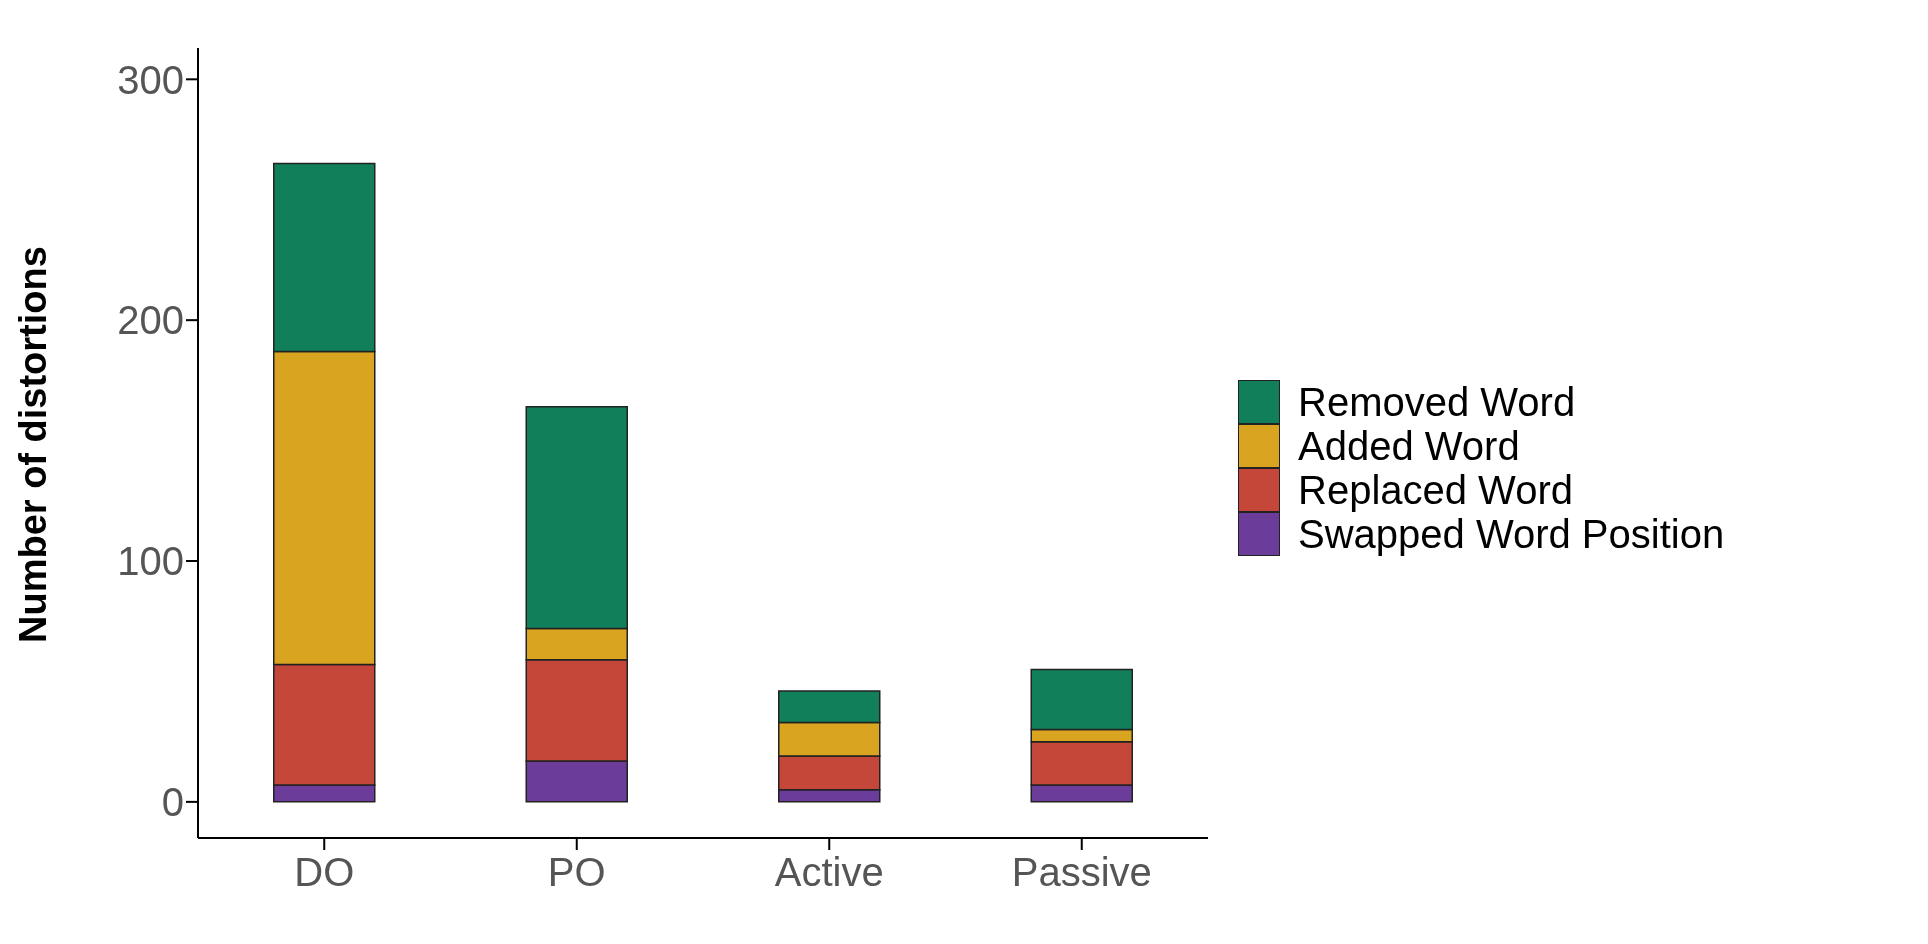 This screenshot has width=1928, height=944. I want to click on x-tick-label: Active, so click(829, 872).